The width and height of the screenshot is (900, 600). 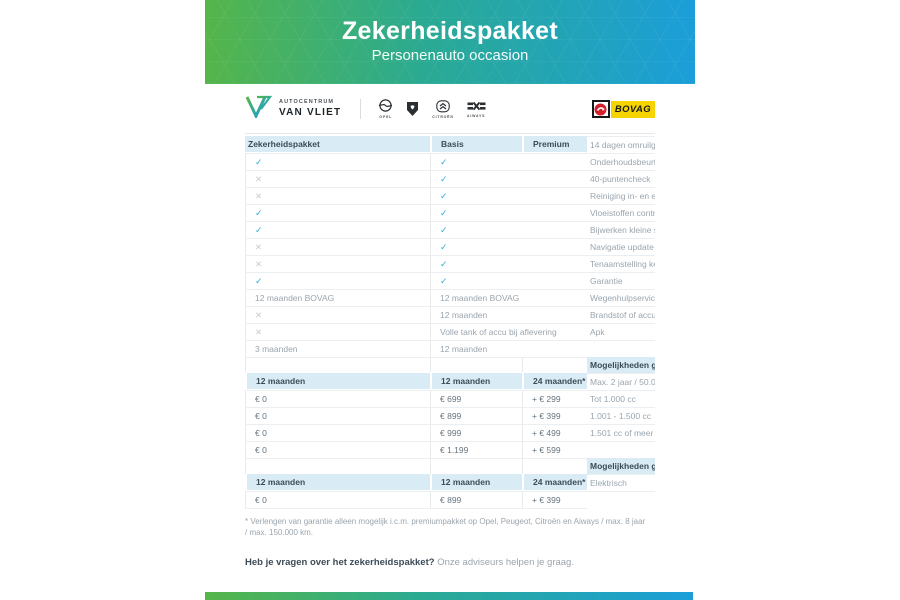 What do you see at coordinates (443, 105) in the screenshot?
I see `citroen-icon` at bounding box center [443, 105].